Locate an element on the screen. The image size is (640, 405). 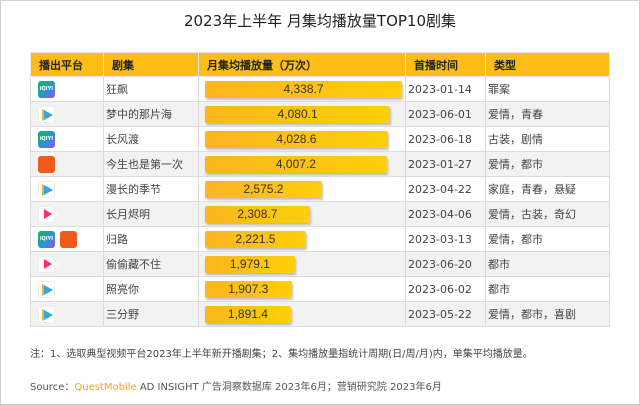
views-cell: 4,338.7 is located at coordinates (302, 89).